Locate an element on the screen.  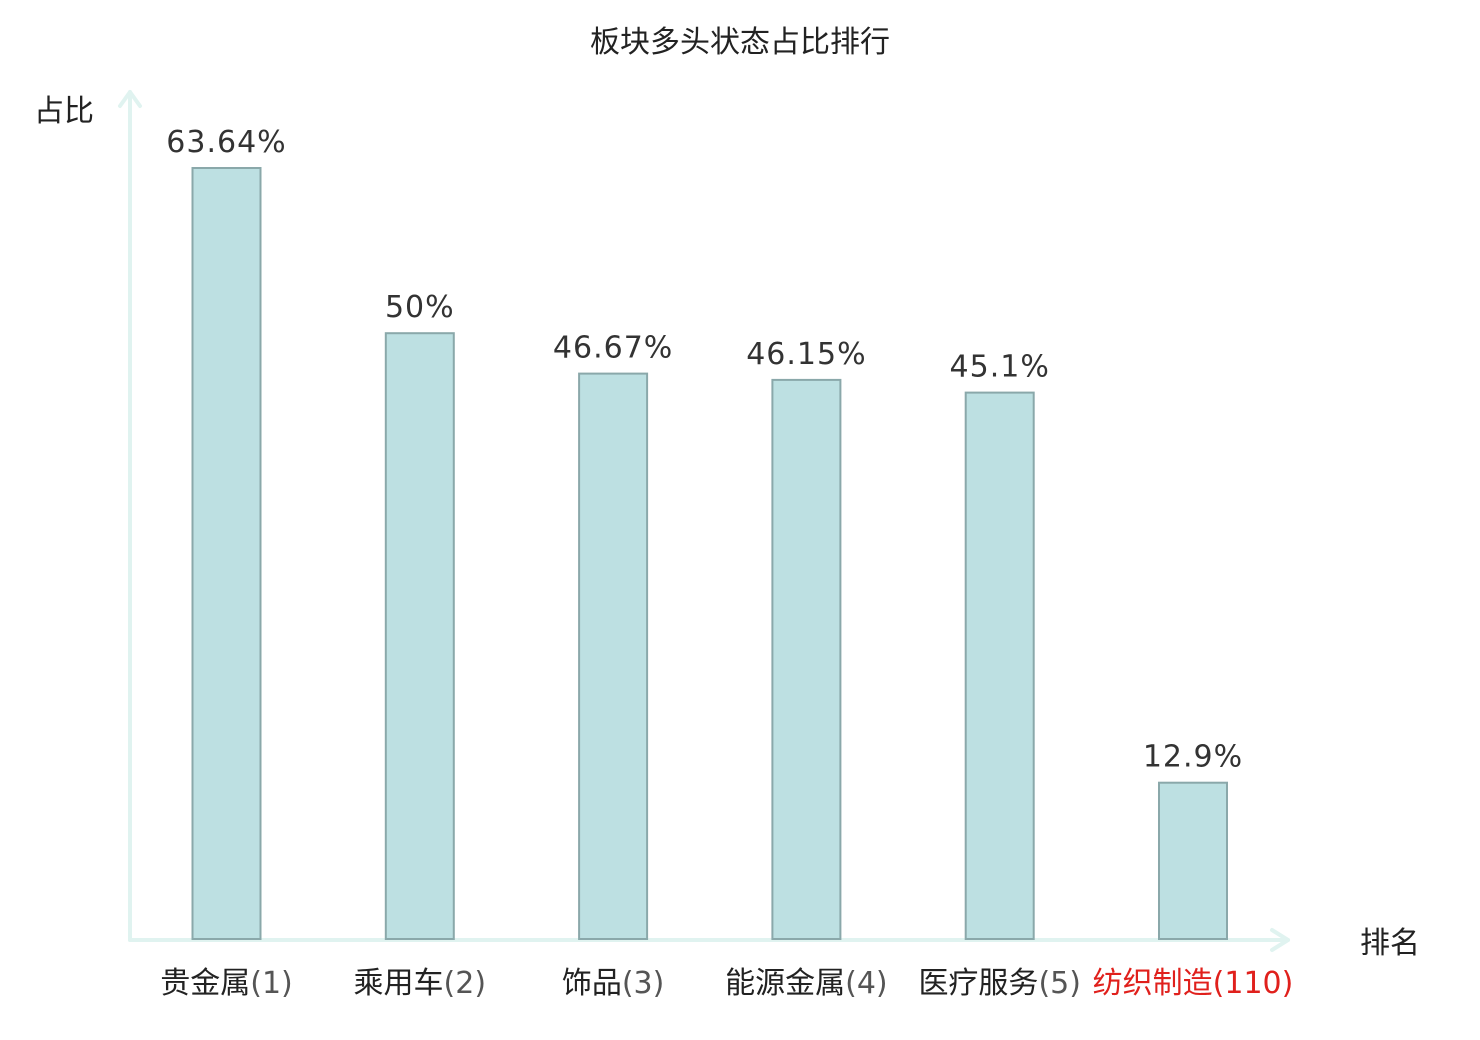
value-label-3: 46.67% is located at coordinates (613, 348).